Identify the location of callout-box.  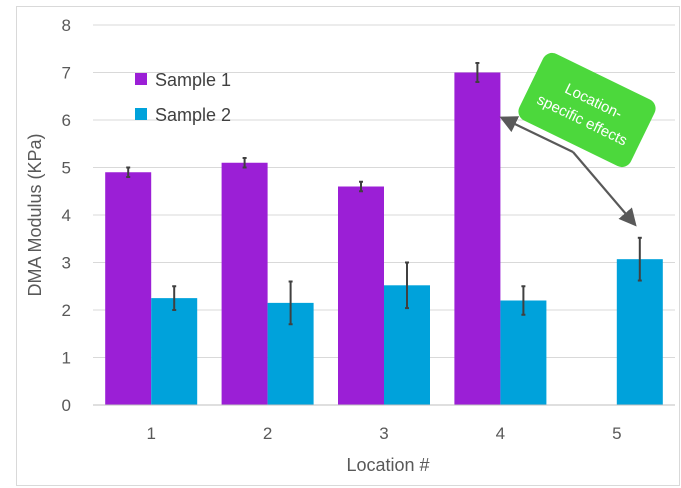
(587, 110).